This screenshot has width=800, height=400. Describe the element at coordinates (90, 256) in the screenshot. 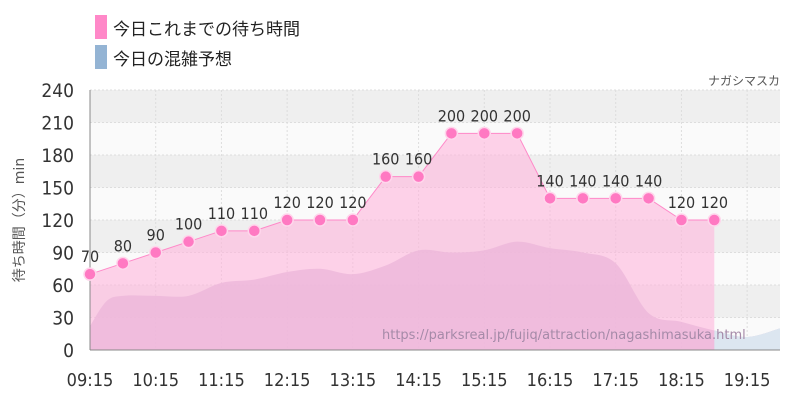

I see `data-label: 70` at that location.